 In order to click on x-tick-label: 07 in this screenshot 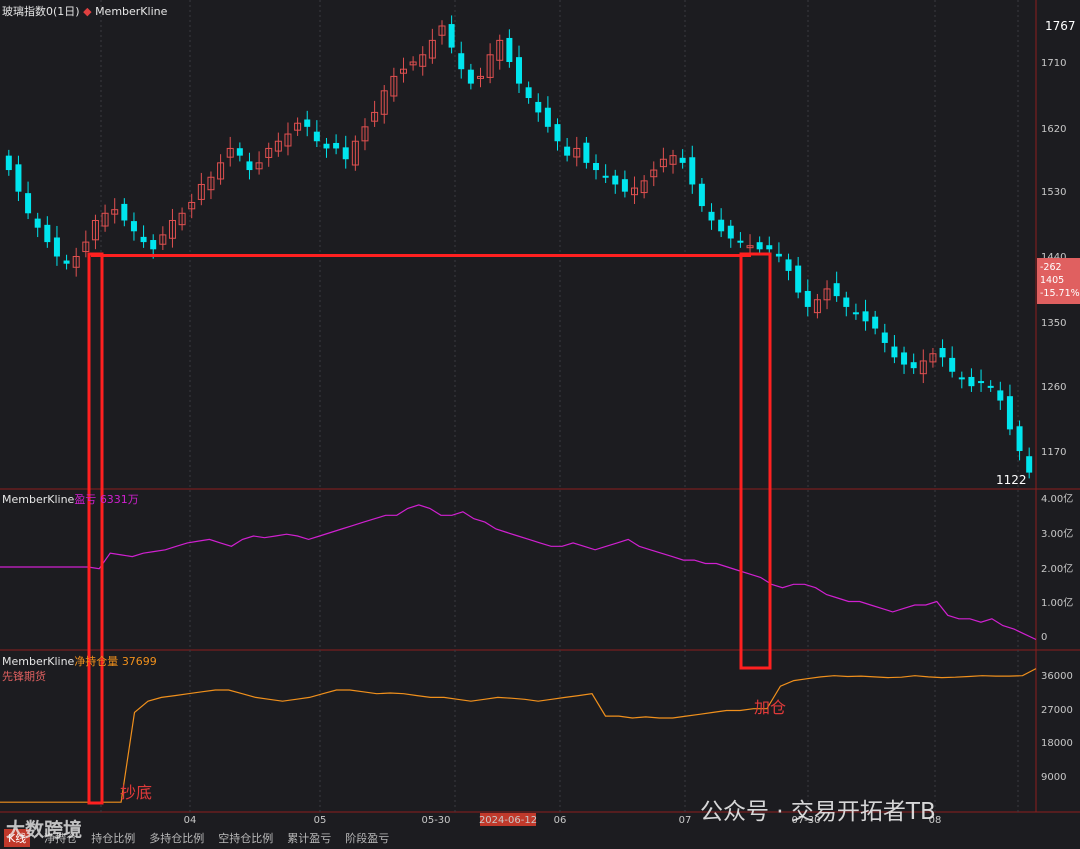, I will do `click(685, 820)`.